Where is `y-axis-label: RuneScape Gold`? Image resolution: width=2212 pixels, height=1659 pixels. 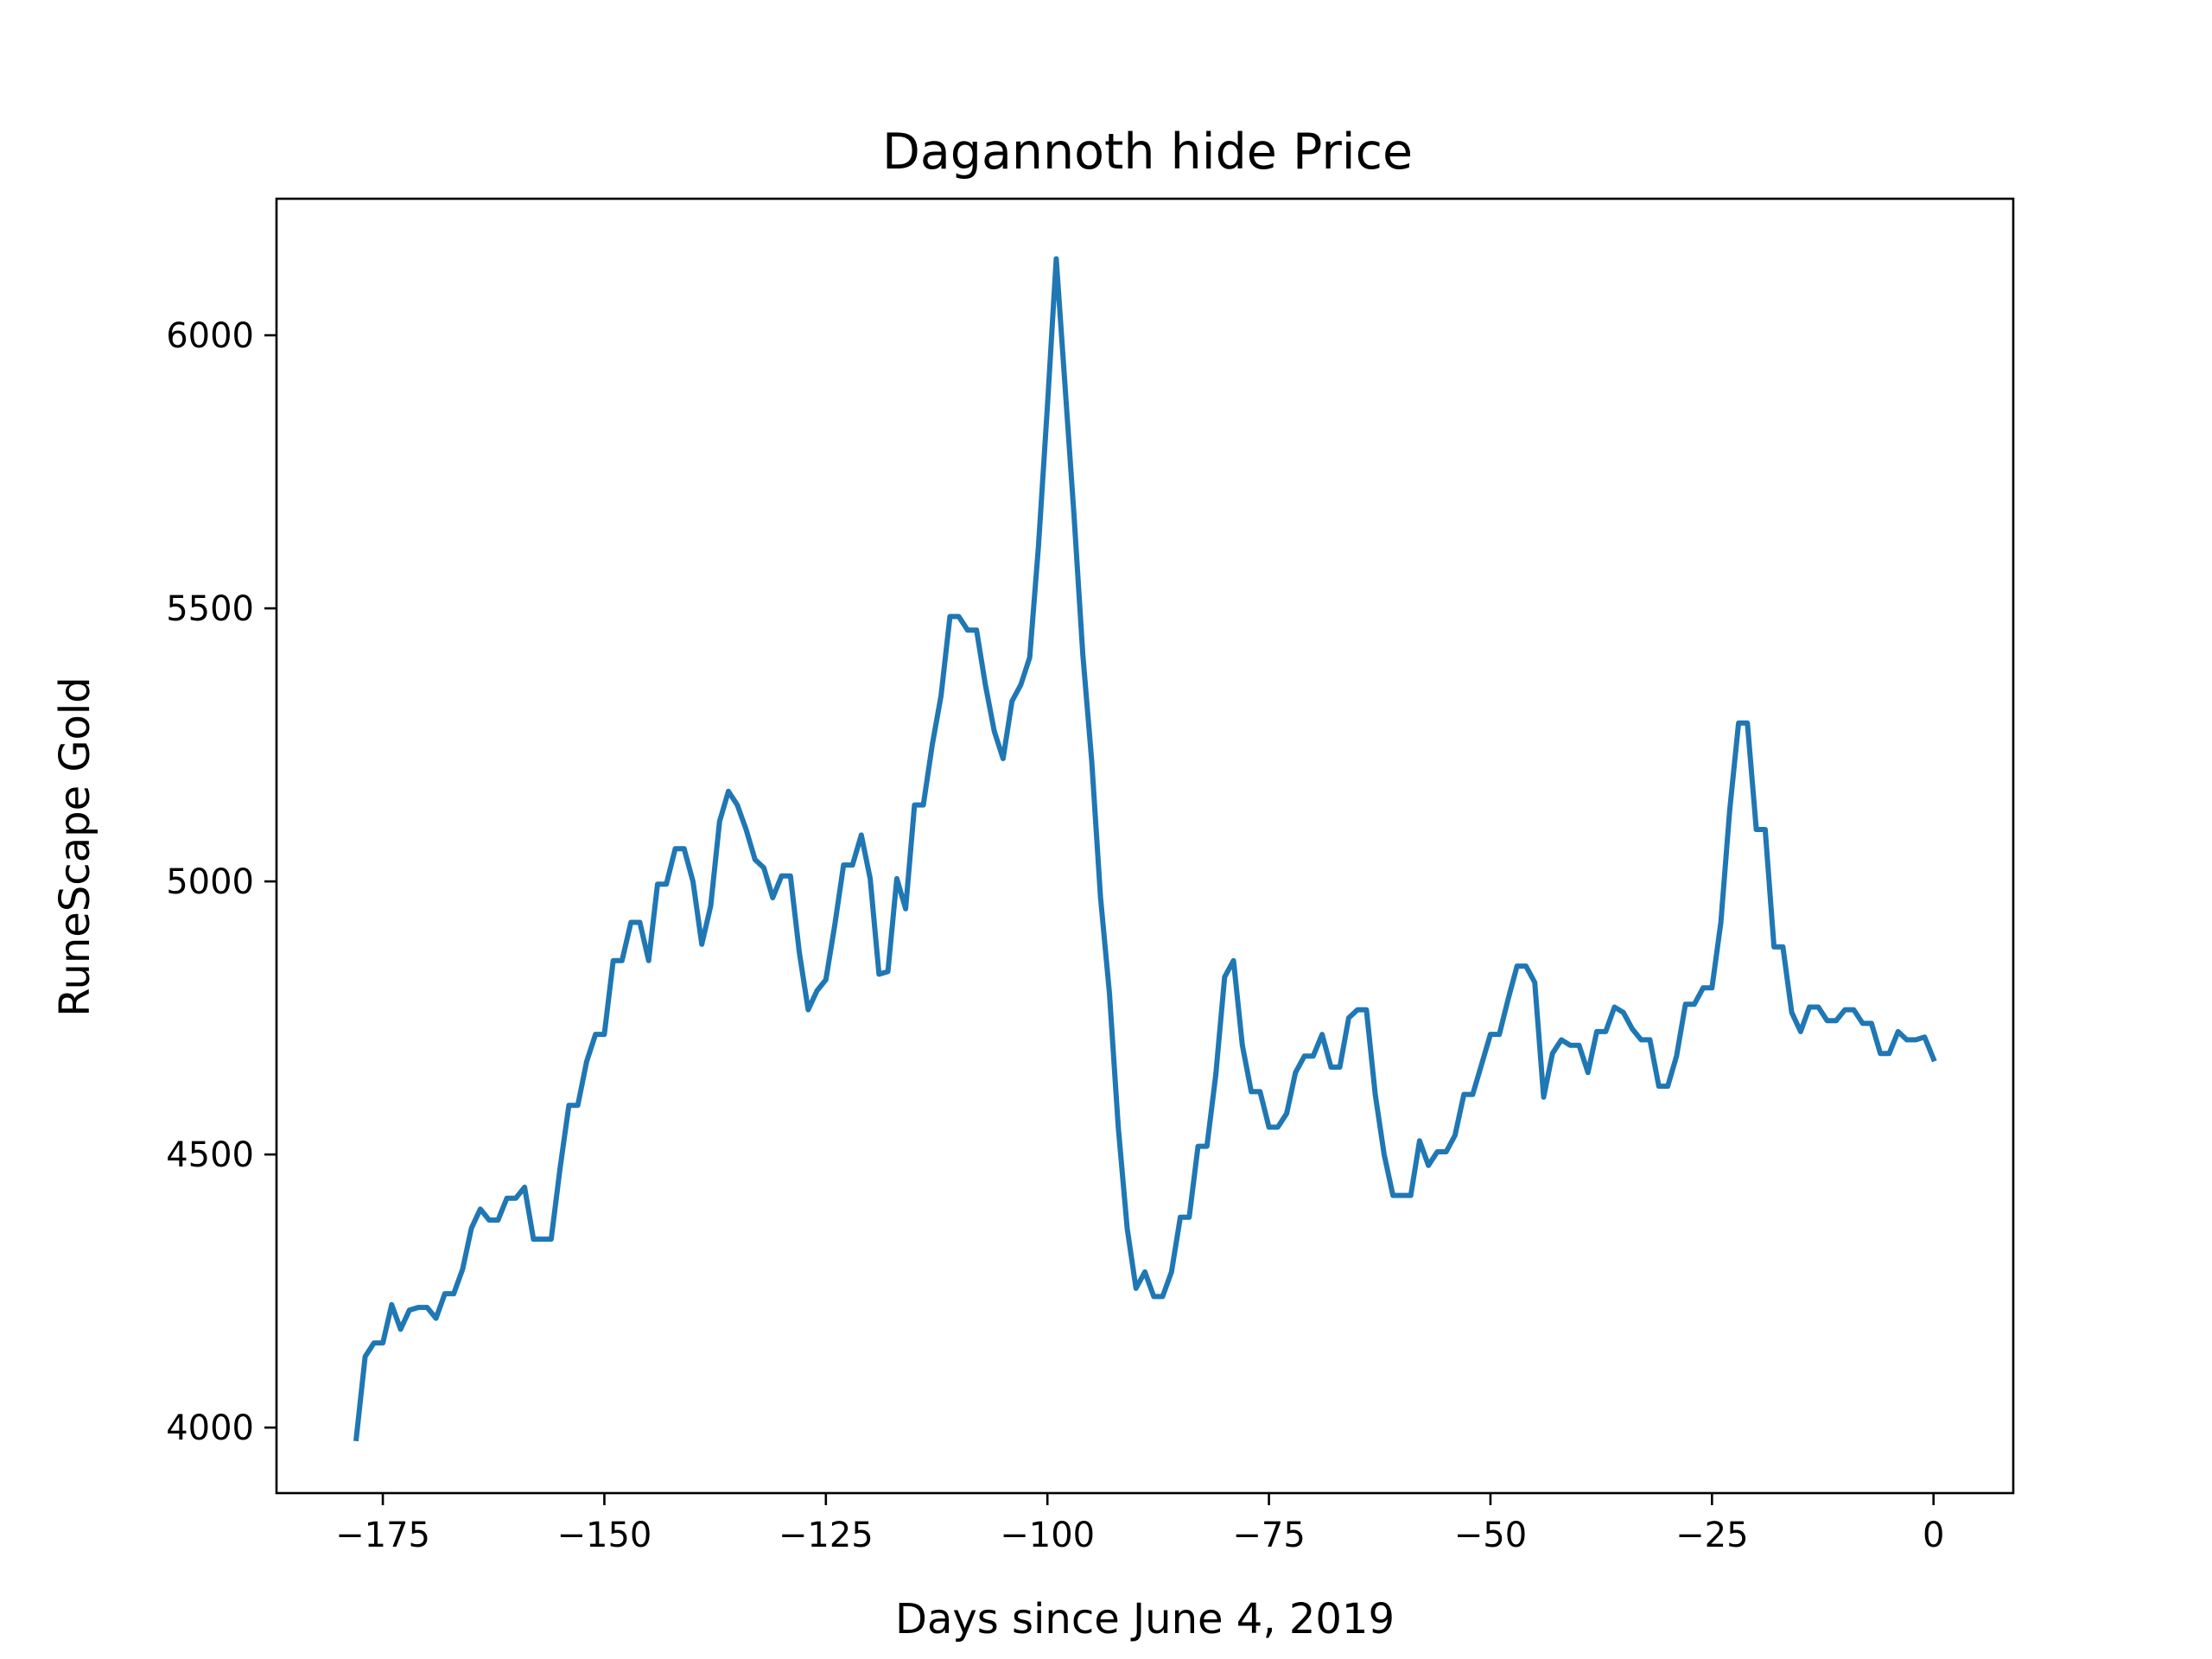
y-axis-label: RuneScape Gold is located at coordinates (75, 846).